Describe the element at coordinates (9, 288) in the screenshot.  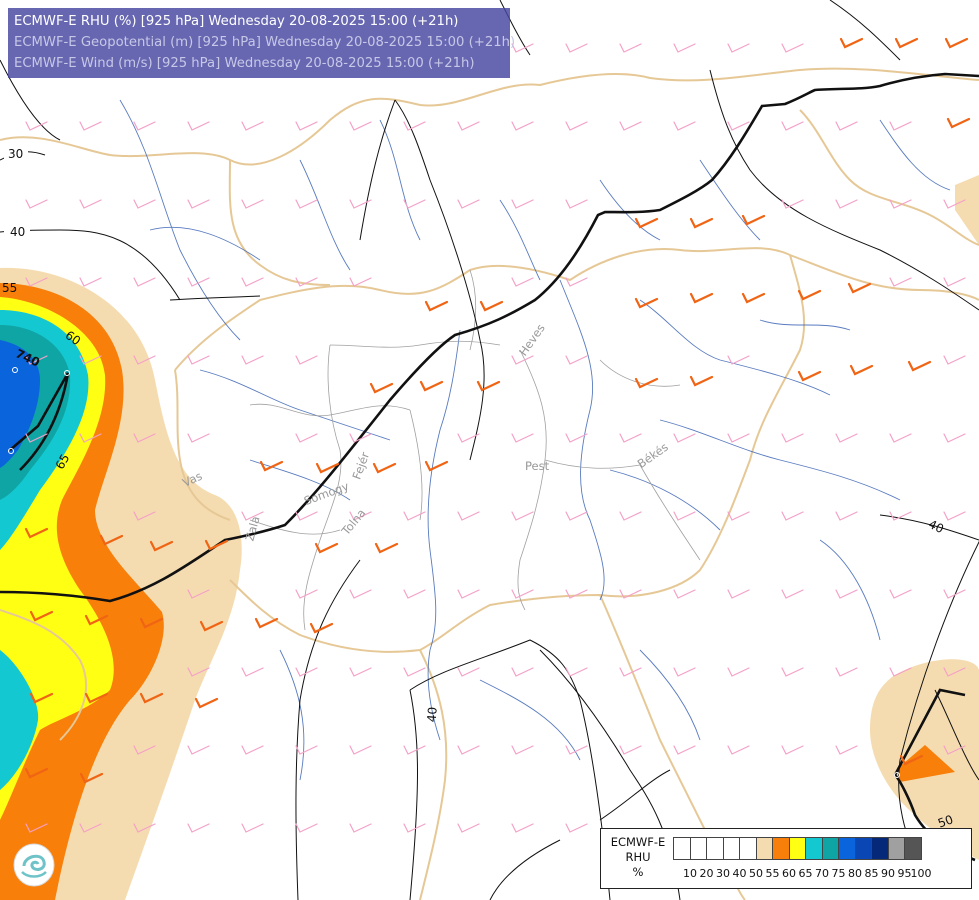
I see `rhu-55-label: 55` at that location.